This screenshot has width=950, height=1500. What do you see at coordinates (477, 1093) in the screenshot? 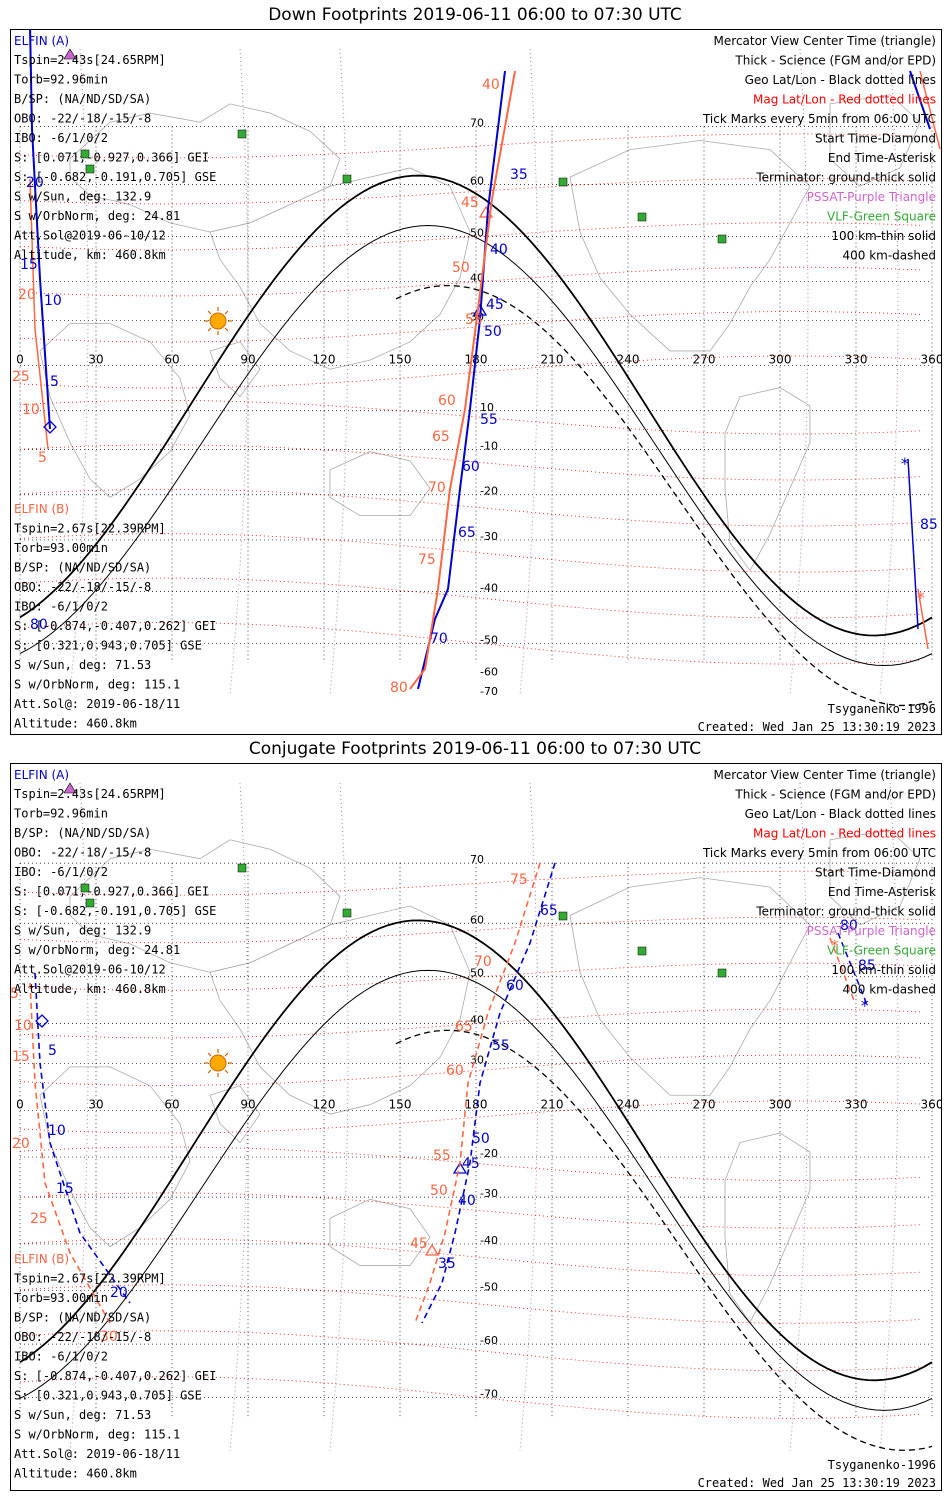
I see `elfin-b-track` at bounding box center [477, 1093].